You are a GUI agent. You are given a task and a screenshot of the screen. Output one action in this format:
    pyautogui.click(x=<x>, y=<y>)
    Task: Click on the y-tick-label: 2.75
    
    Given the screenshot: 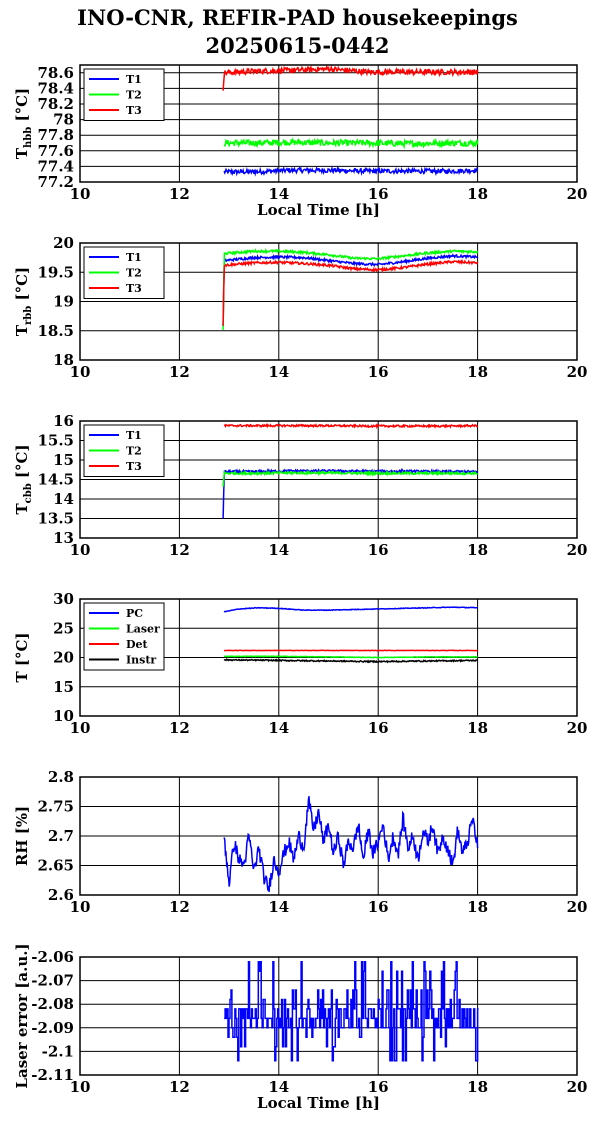 What is the action you would take?
    pyautogui.click(x=55, y=807)
    